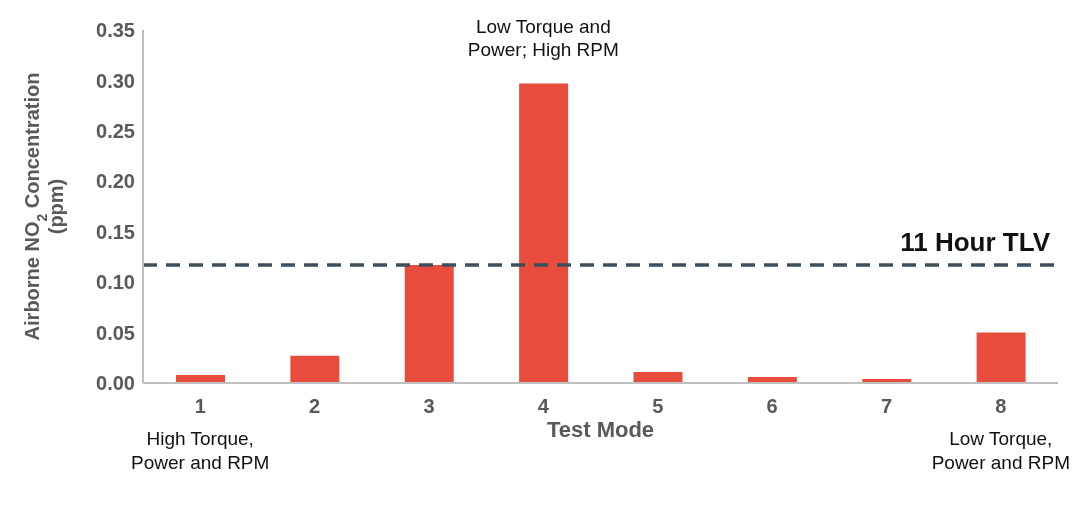 The height and width of the screenshot is (512, 1086). I want to click on text: Low Torque, Power and RPM, so click(1000, 450).